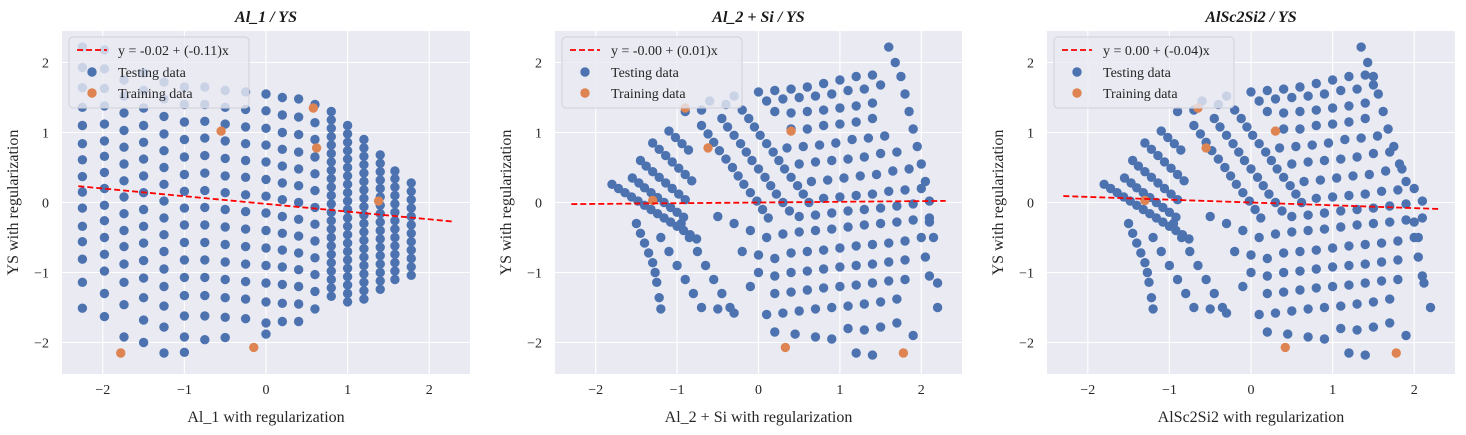 The width and height of the screenshot is (1466, 435). Describe the element at coordinates (664, 51) in the screenshot. I see `legend-fit-label: y = -0.00 + (0.01)x` at that location.